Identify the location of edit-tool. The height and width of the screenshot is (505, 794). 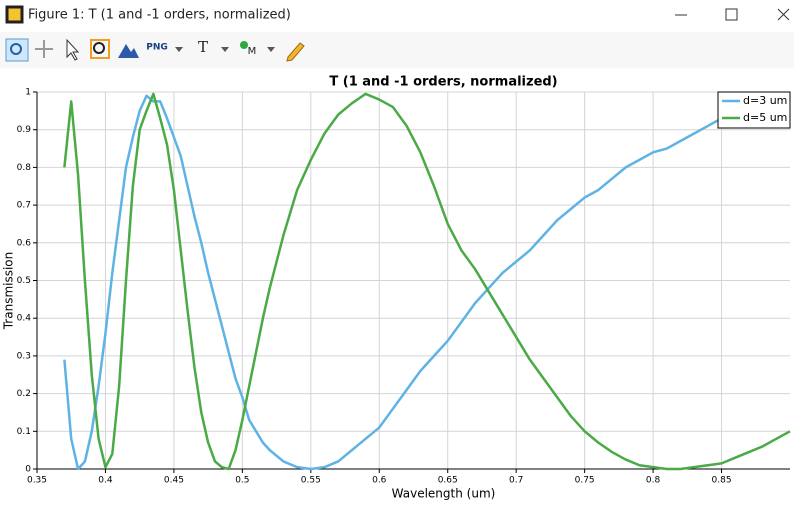
(295, 52).